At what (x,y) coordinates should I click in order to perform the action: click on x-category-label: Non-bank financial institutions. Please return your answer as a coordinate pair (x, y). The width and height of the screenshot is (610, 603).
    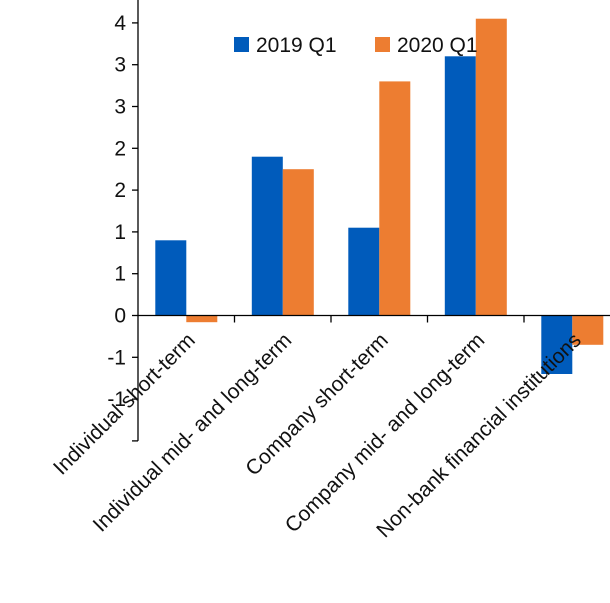
    Looking at the image, I should click on (479, 436).